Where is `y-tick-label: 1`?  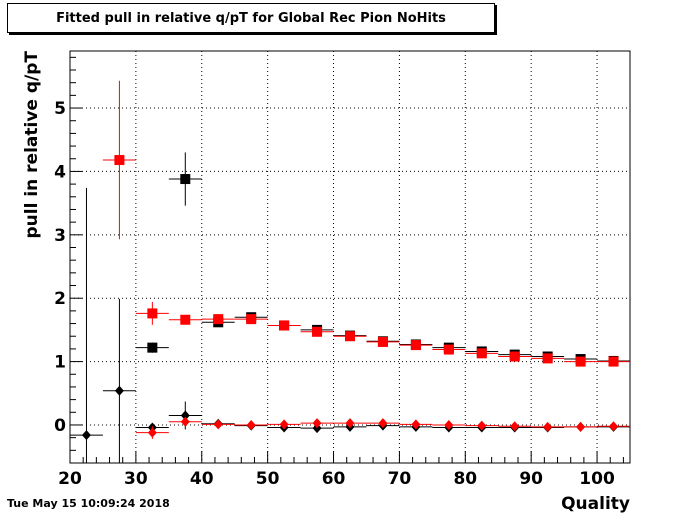
y-tick-label: 1 is located at coordinates (60, 363).